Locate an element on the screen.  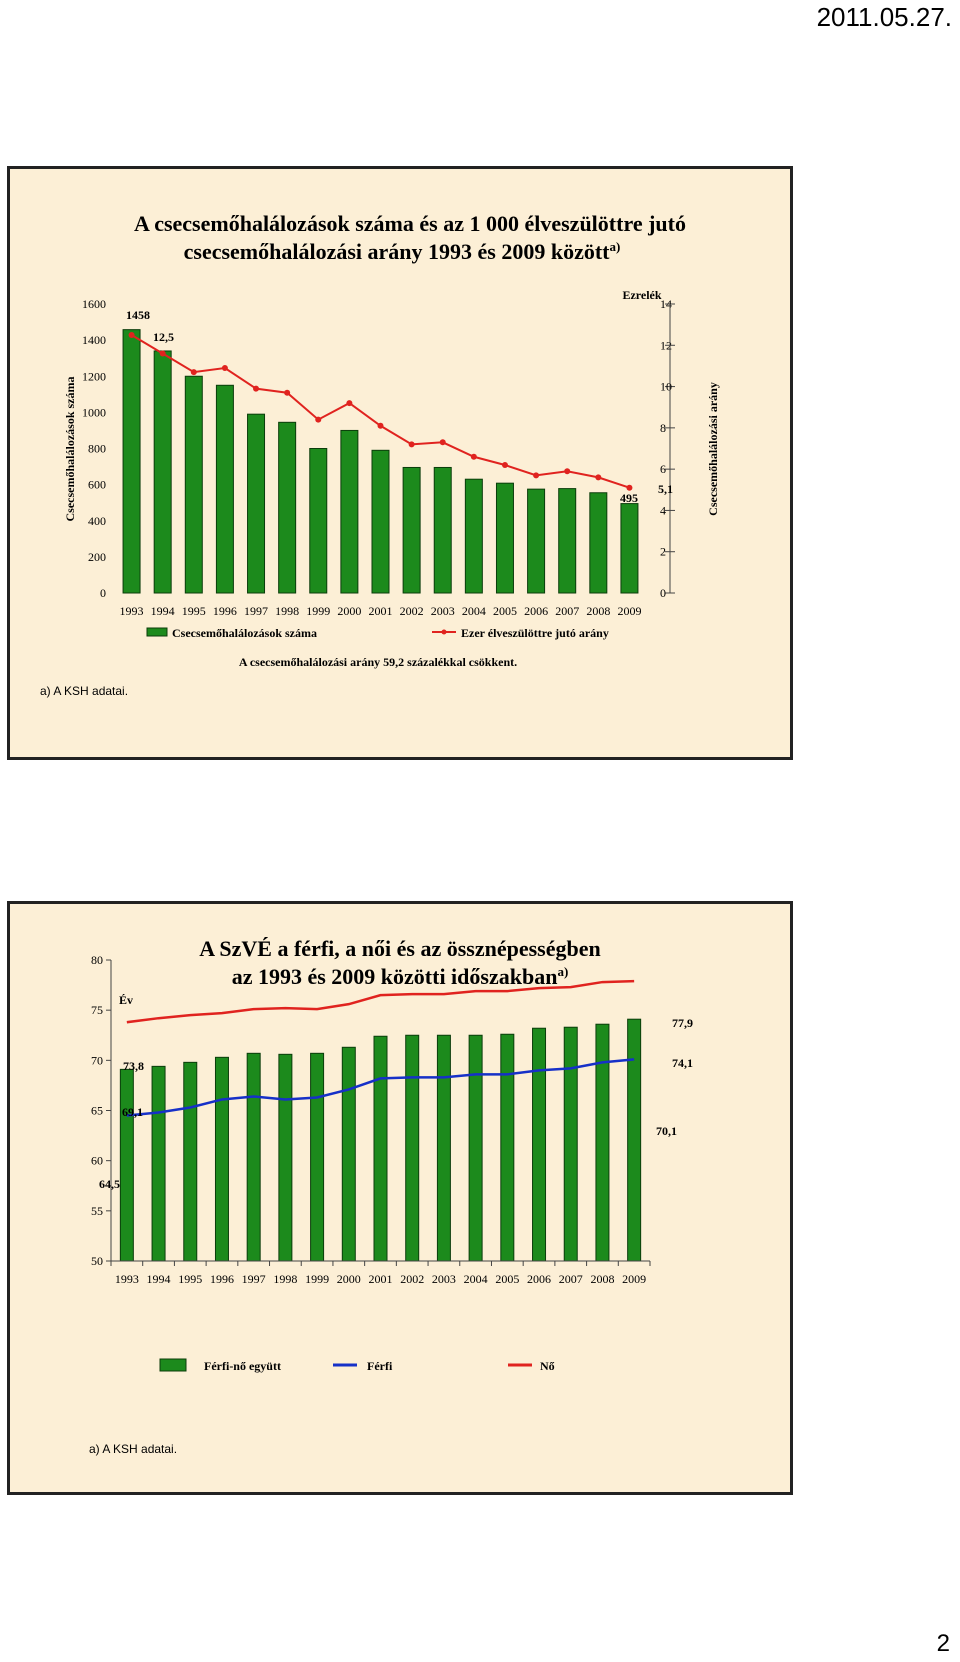
chart1-left-tick: 0 is located at coordinates (103, 593).